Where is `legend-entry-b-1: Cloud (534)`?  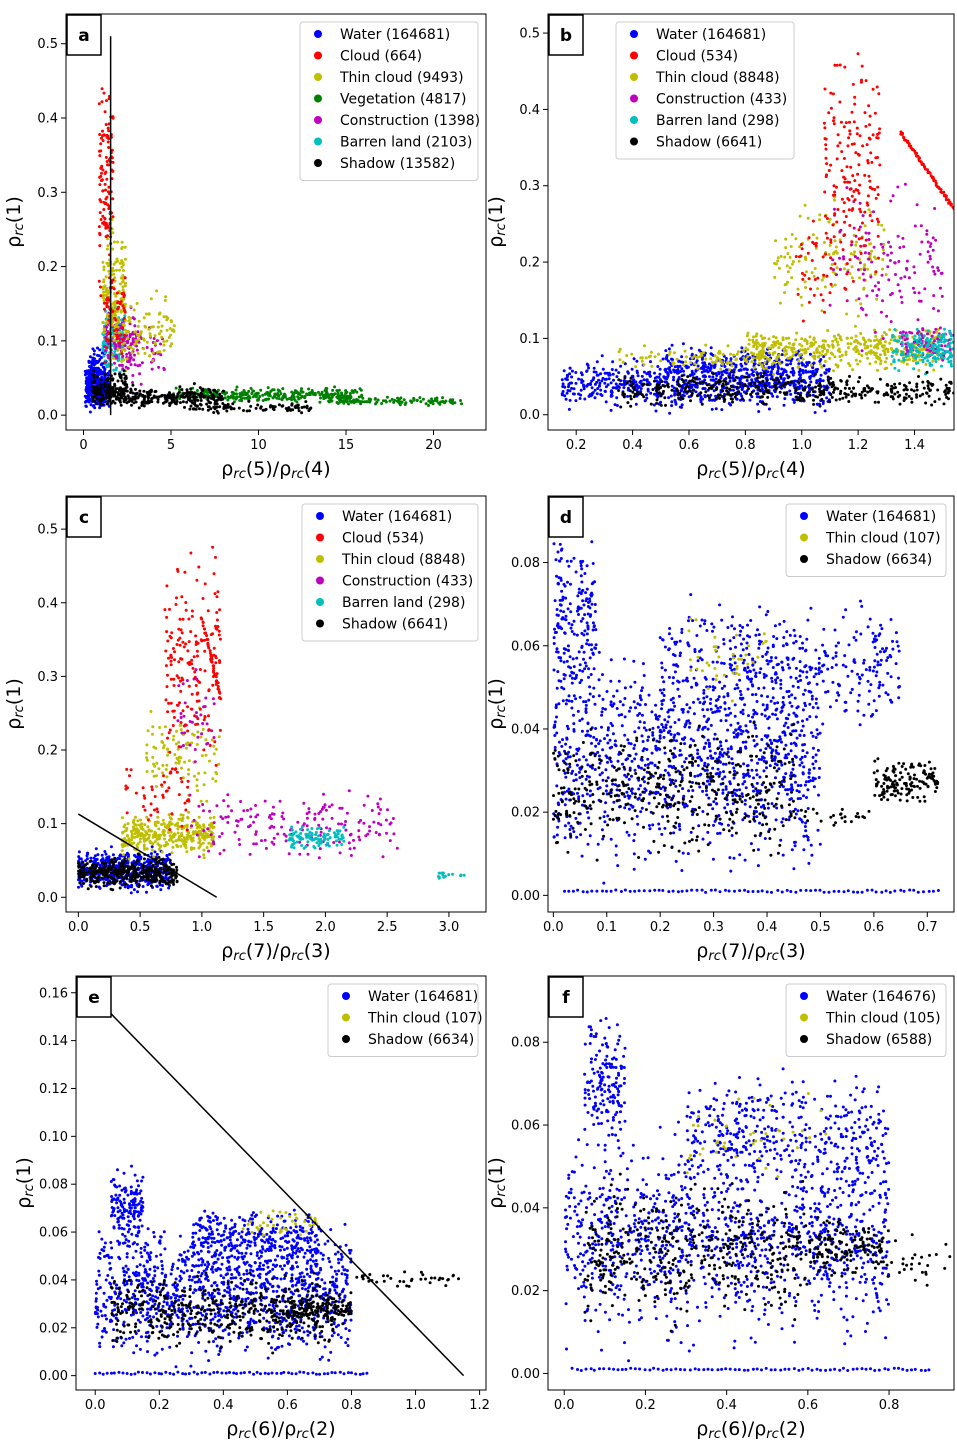 legend-entry-b-1: Cloud (534) is located at coordinates (697, 57).